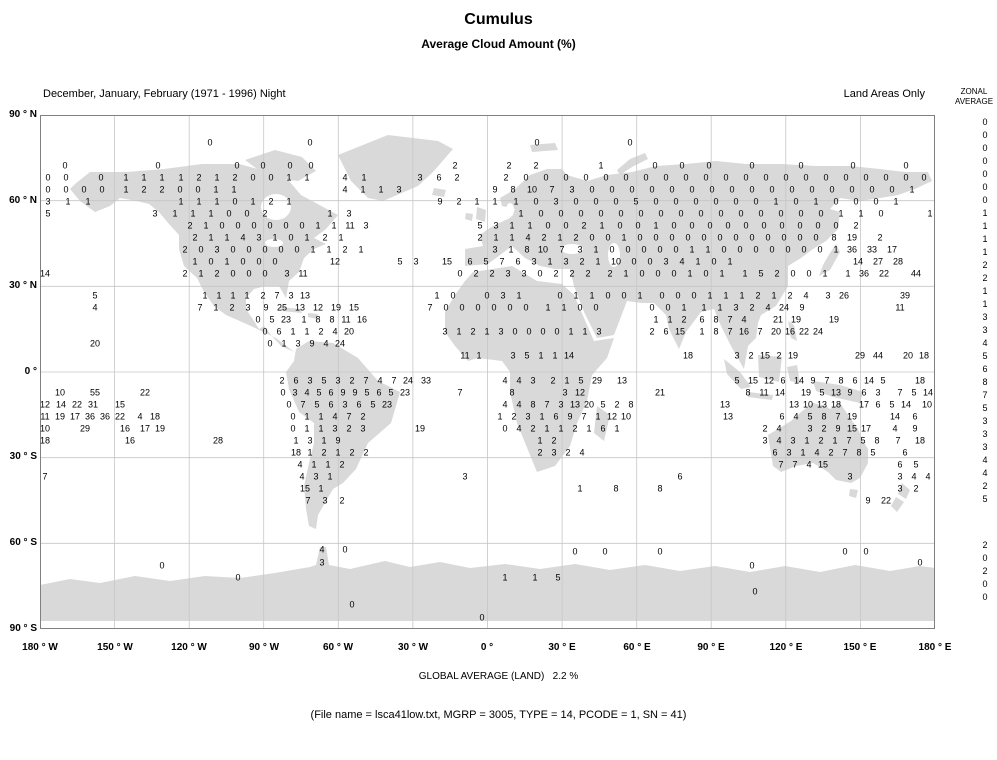 The width and height of the screenshot is (997, 760). Describe the element at coordinates (778, 319) in the screenshot. I see `cloud-amount-value: 21` at that location.